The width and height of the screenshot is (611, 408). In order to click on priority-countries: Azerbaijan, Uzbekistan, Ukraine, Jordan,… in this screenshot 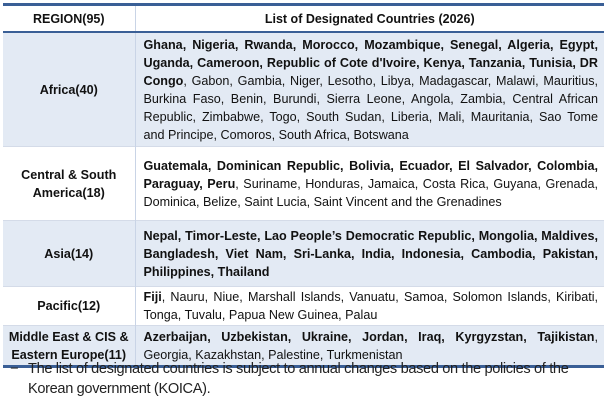, I will do `click(369, 336)`.